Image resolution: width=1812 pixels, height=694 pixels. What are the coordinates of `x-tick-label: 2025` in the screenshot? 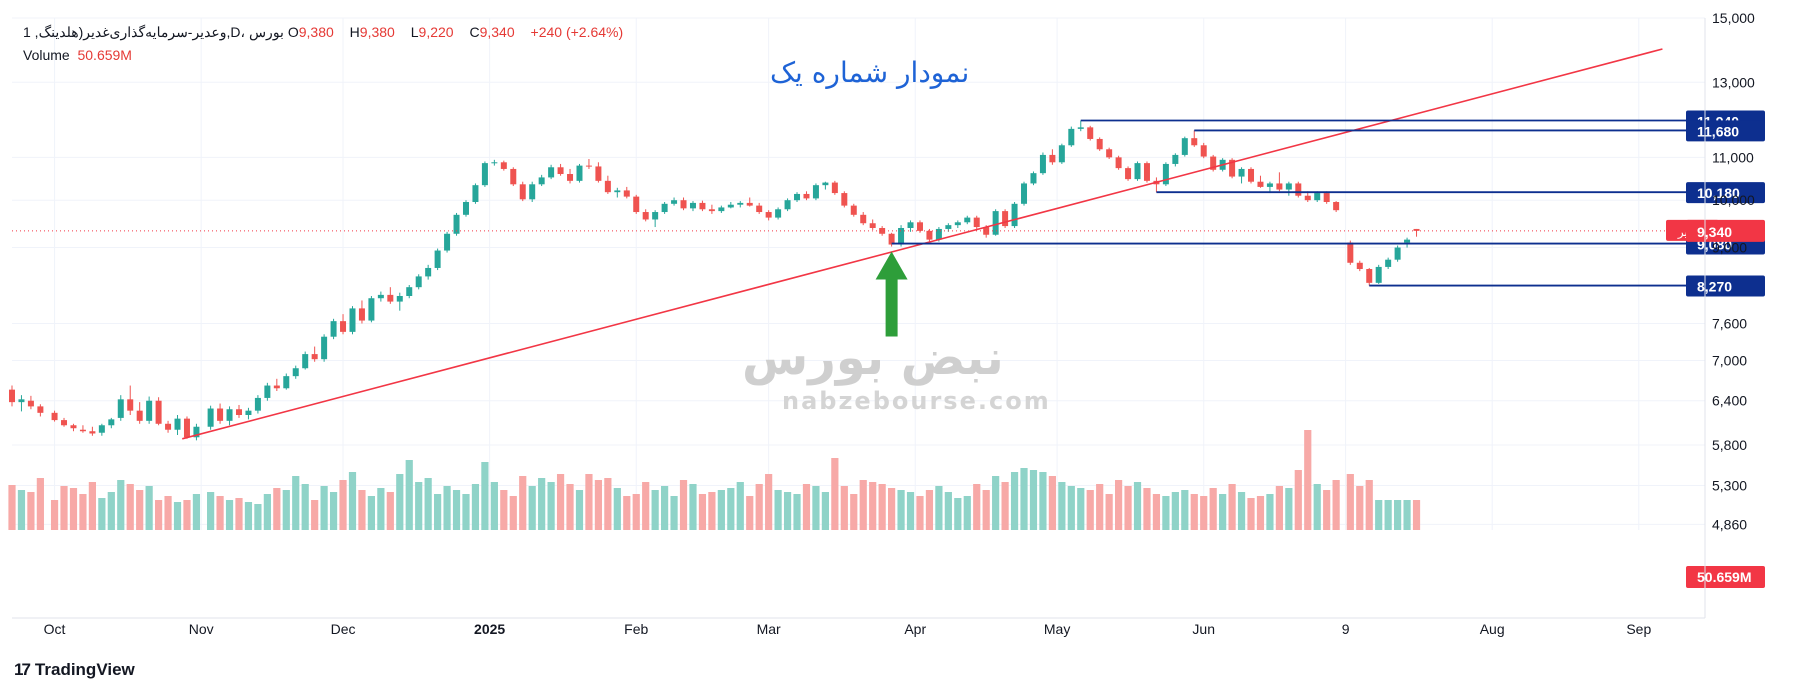 It's located at (489, 629).